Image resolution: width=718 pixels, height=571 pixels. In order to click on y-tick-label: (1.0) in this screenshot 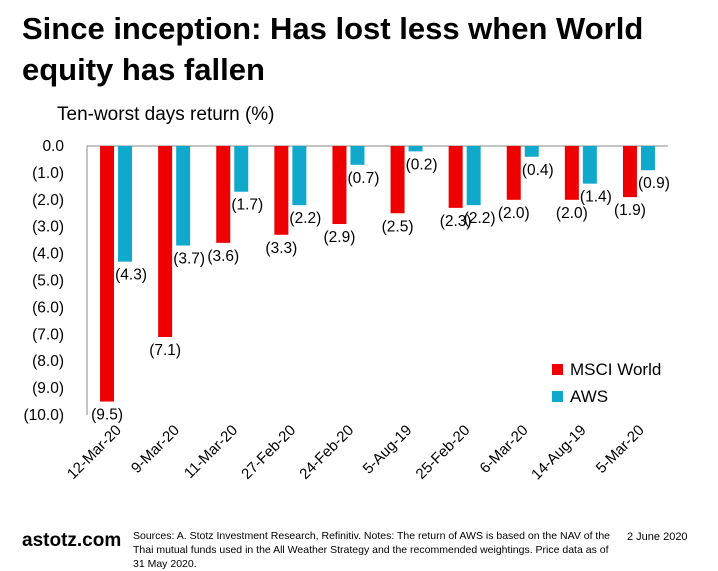, I will do `click(48, 173)`.